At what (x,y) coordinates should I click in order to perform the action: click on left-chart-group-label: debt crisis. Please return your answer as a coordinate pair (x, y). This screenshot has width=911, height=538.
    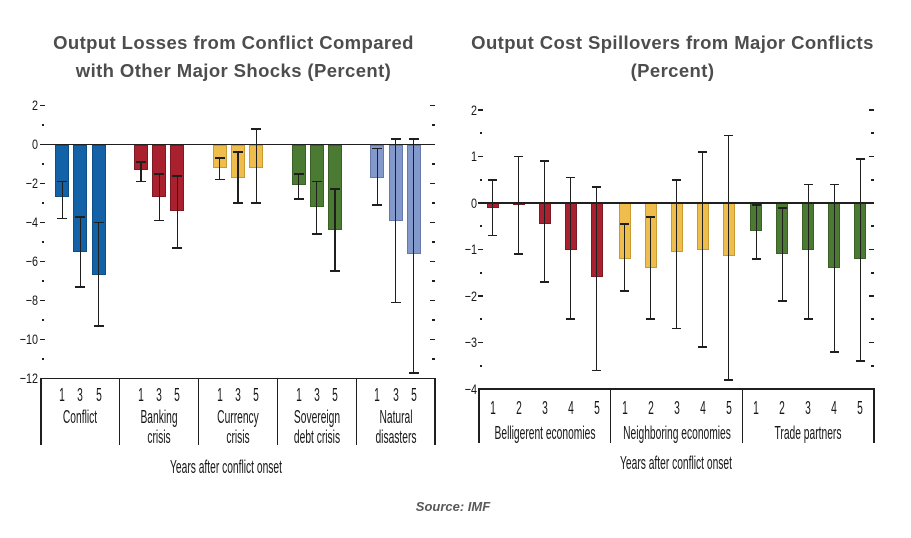
    Looking at the image, I should click on (316, 437).